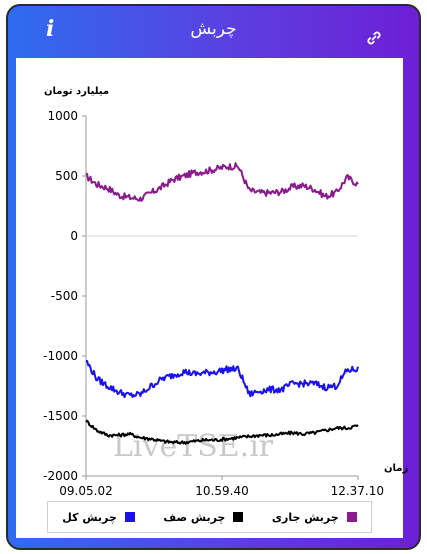 The width and height of the screenshot is (427, 554). I want to click on y-tick-label: -2000, so click(60, 476).